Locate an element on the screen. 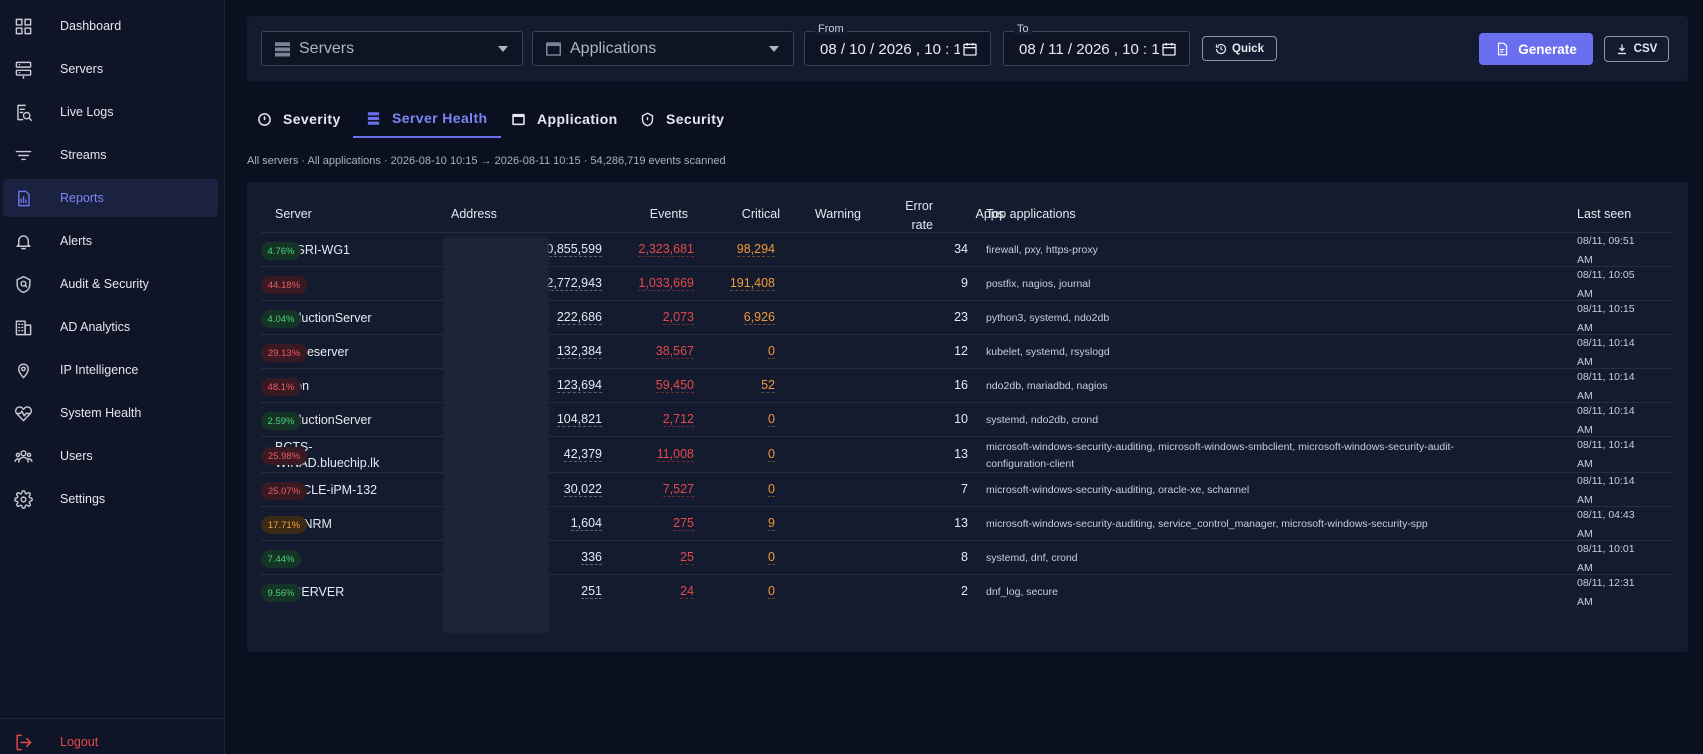 The height and width of the screenshot is (754, 1703). events-count: 132,384 is located at coordinates (579, 351).